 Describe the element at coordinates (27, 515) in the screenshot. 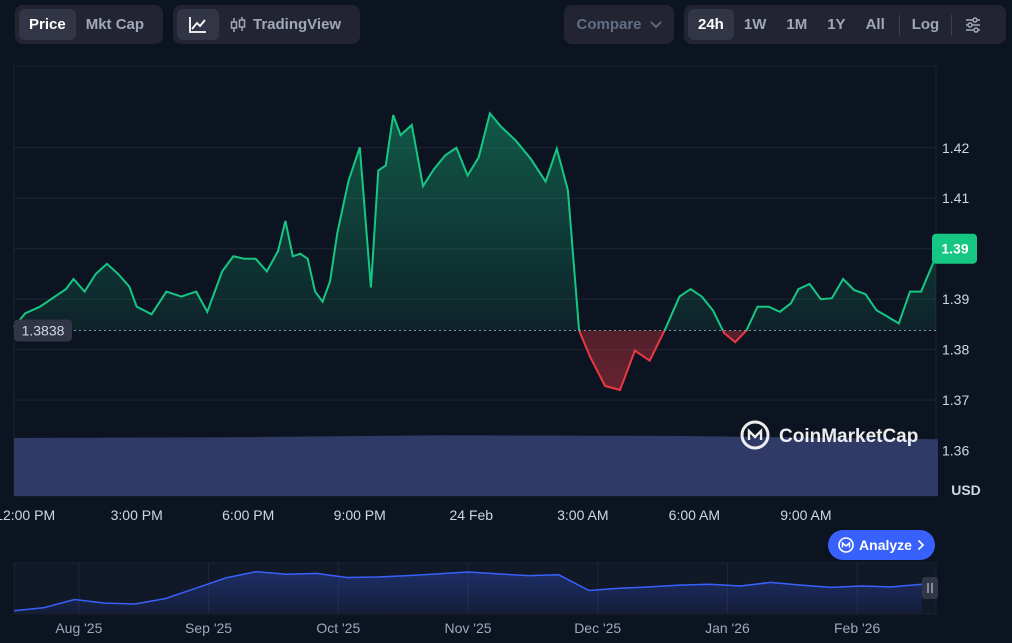

I see `x-tick-label: 12:00 PM` at that location.